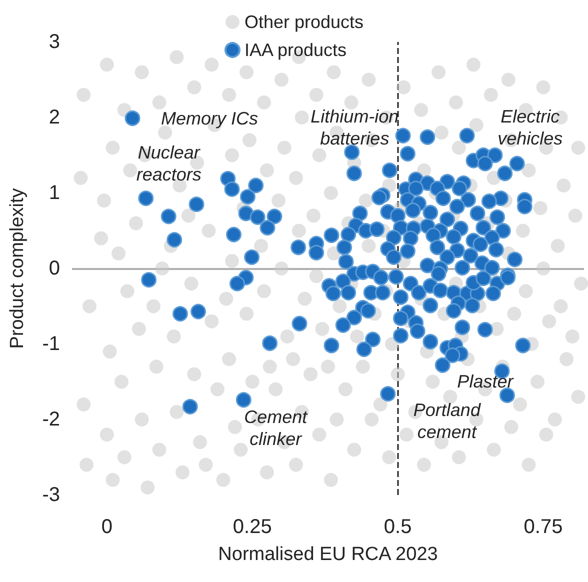 The height and width of the screenshot is (582, 588). Describe the element at coordinates (530, 127) in the screenshot. I see `annotation: Electric vehicles` at that location.